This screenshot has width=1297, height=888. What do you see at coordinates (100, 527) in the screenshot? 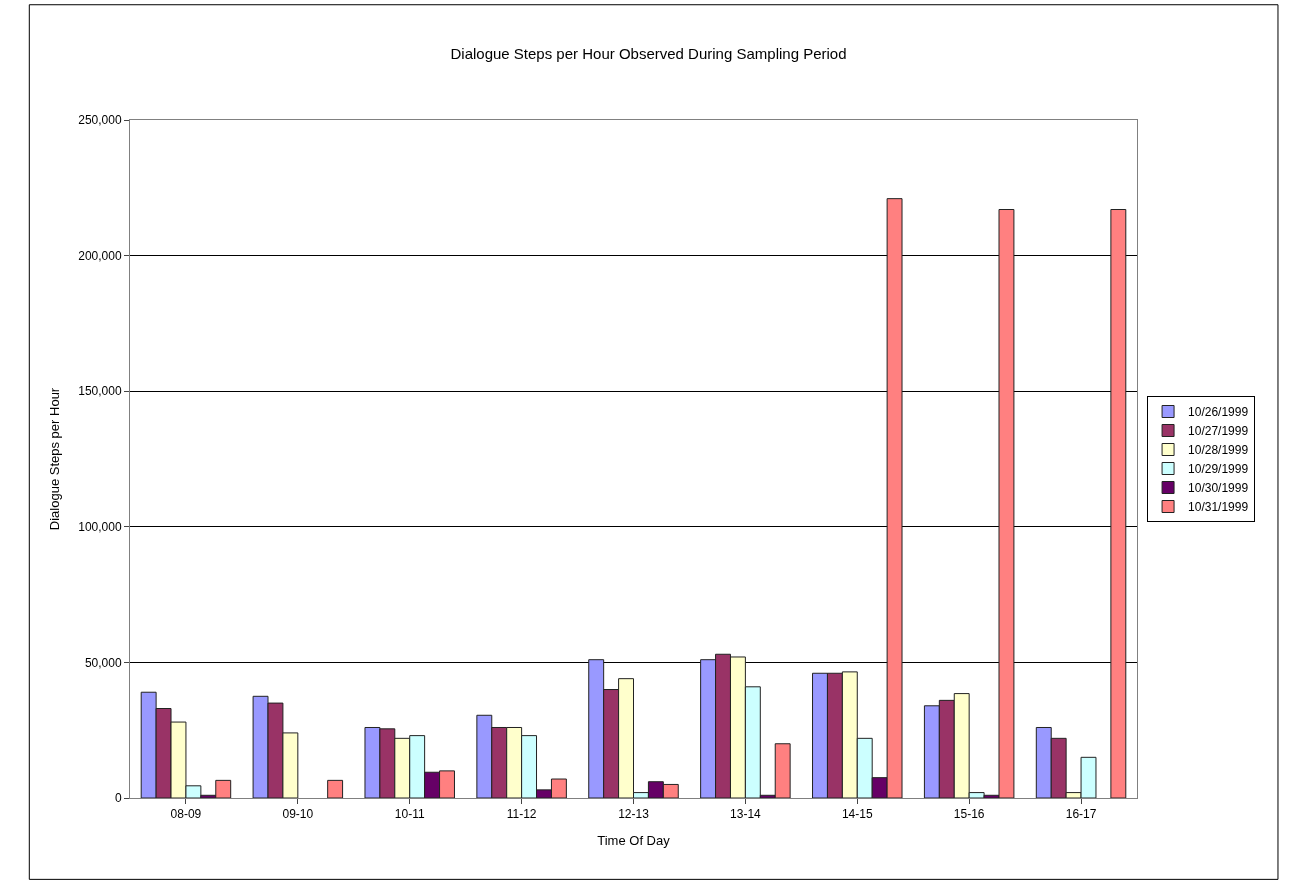
I see `y-tick-label: 100,000` at bounding box center [100, 527].